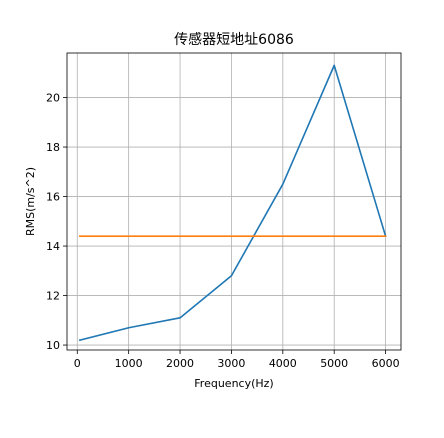  Describe the element at coordinates (77, 363) in the screenshot. I see `x-tick-label: 0` at that location.